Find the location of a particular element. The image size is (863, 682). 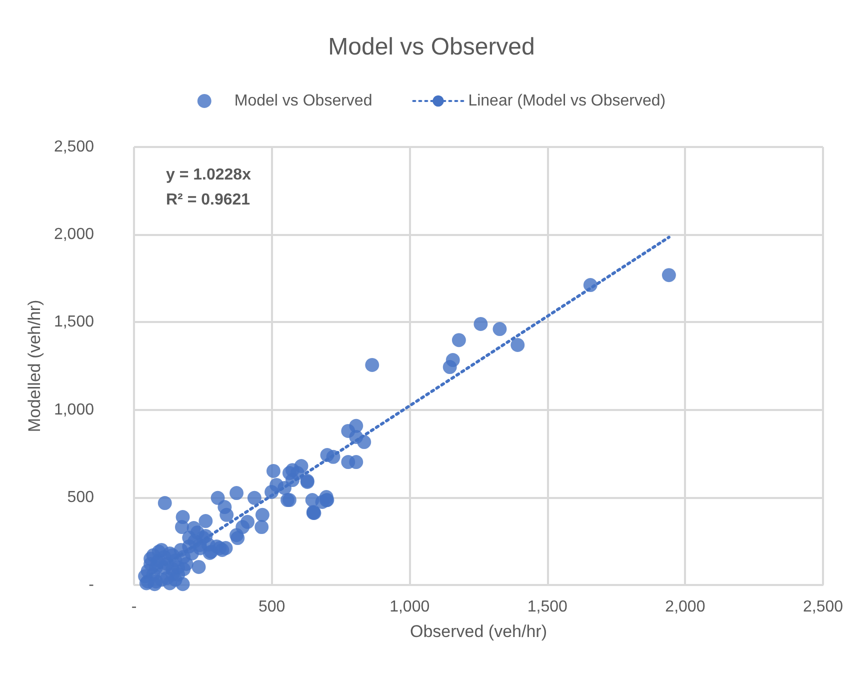

legend-label: Model vs Observed is located at coordinates (303, 101).